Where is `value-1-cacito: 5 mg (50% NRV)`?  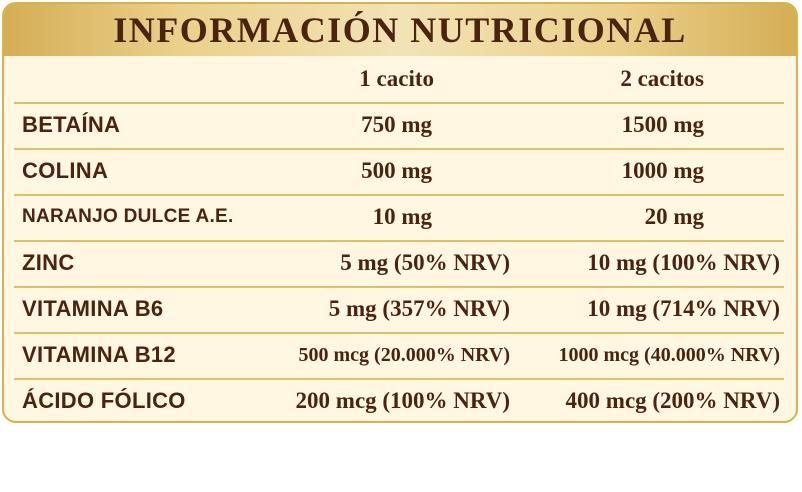 value-1-cacito: 5 mg (50% NRV) is located at coordinates (425, 262).